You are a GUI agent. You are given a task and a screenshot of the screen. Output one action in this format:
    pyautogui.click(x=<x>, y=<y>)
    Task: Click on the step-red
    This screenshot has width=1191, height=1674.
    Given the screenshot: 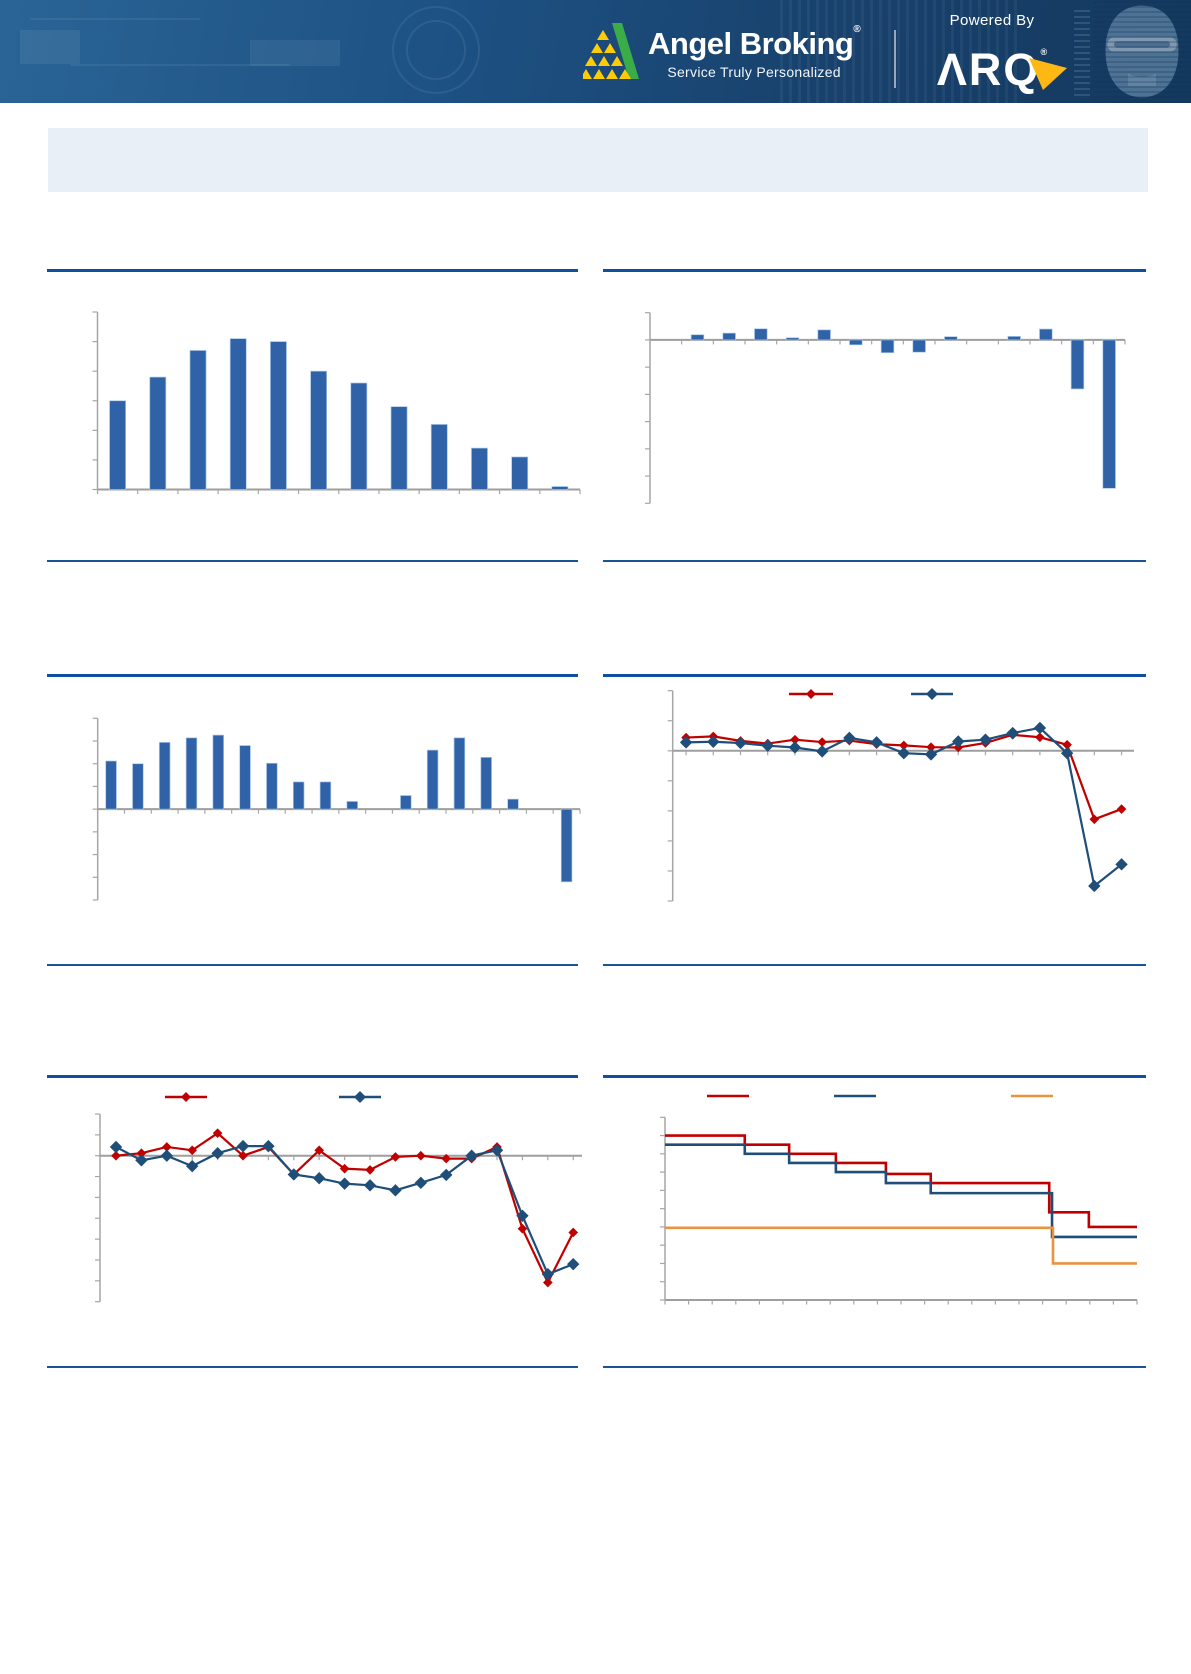 What is the action you would take?
    pyautogui.click(x=901, y=1181)
    